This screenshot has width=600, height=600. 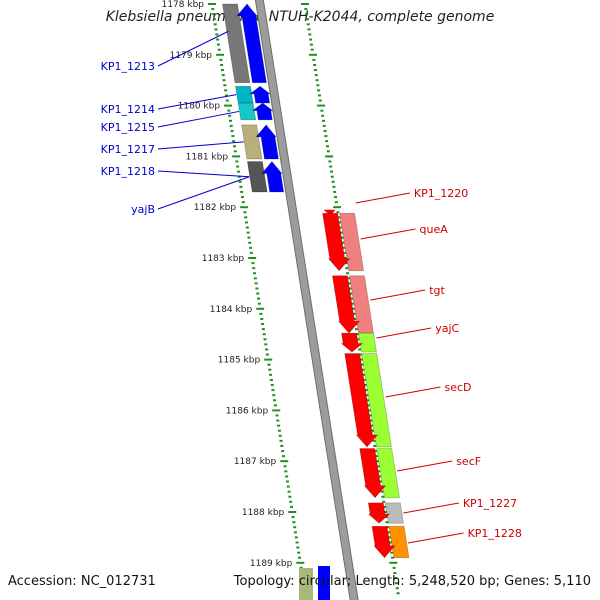 I want to click on topology-label: Topology:, so click(x=264, y=581).